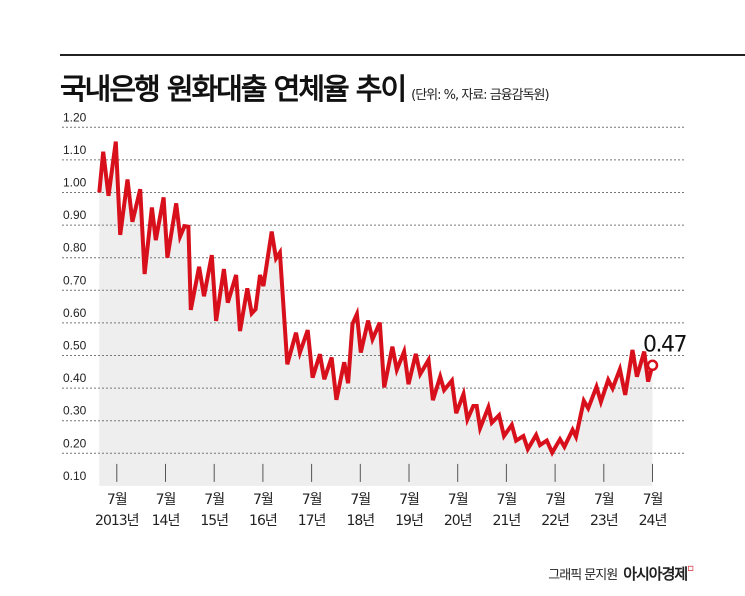 The image size is (745, 596). Describe the element at coordinates (652, 365) in the screenshot. I see `last-point-marker` at that location.